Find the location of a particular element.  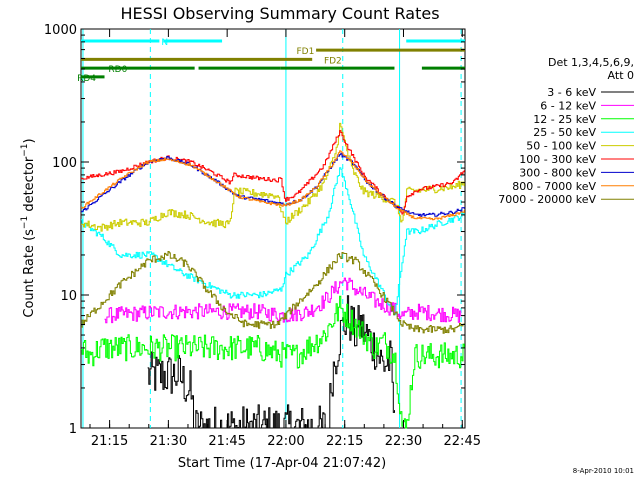

legend-entry-label-6: 300 - 800 keV is located at coordinates (557, 172).